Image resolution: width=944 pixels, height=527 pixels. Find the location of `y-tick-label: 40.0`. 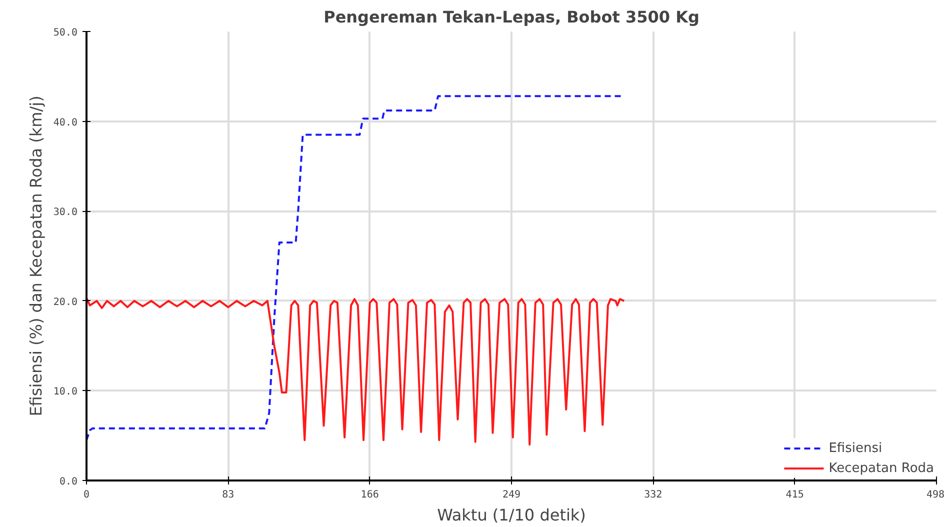

y-tick-label: 40.0 is located at coordinates (65, 122).